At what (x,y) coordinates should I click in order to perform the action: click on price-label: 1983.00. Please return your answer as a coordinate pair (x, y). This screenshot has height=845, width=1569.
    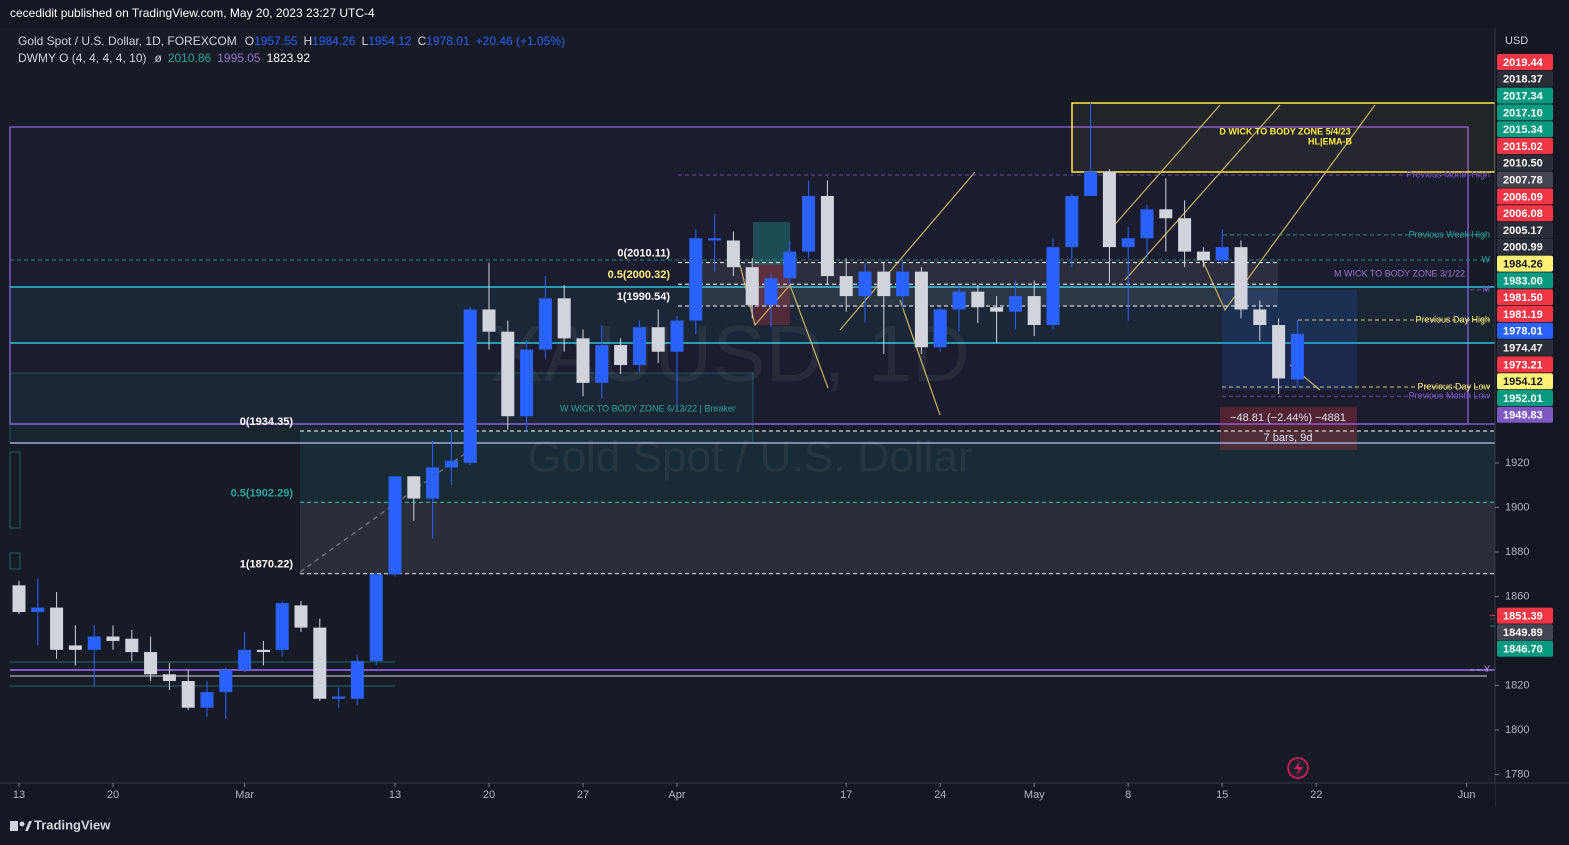
    Looking at the image, I should click on (1523, 281).